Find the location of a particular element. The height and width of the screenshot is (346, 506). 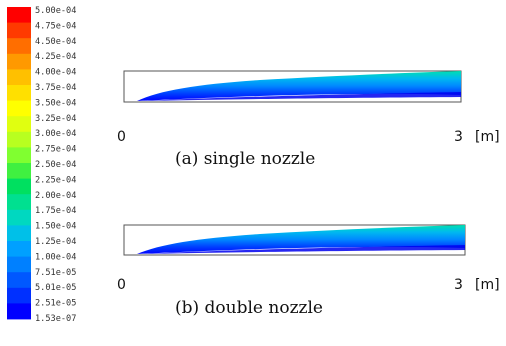

colorbar-label: 3.50e-04 is located at coordinates (55, 103).